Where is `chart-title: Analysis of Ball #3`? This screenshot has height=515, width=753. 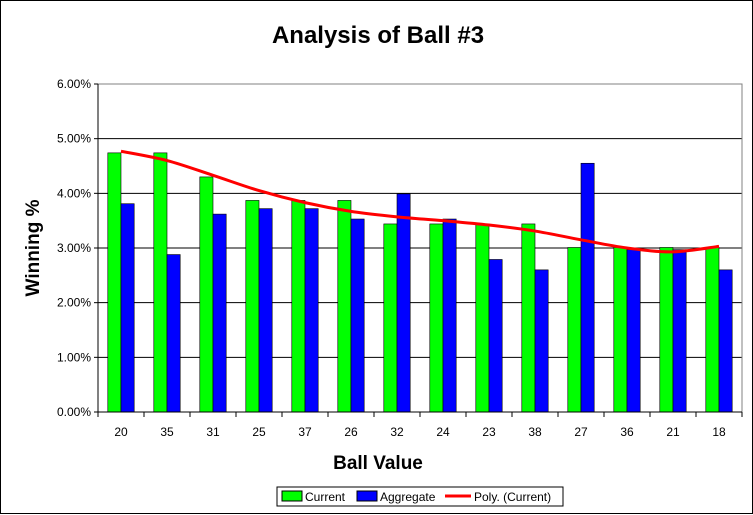
chart-title: Analysis of Ball #3 is located at coordinates (378, 35).